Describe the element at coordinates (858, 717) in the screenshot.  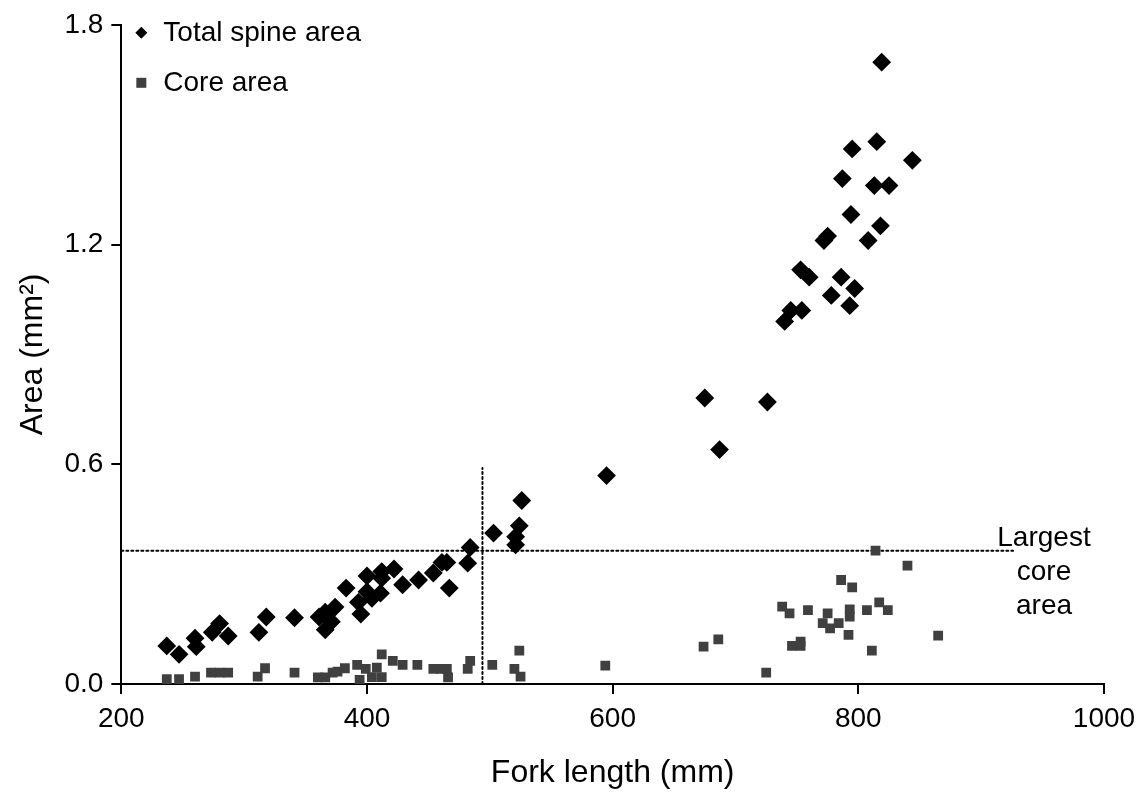
I see `x-tick-label: 800` at that location.